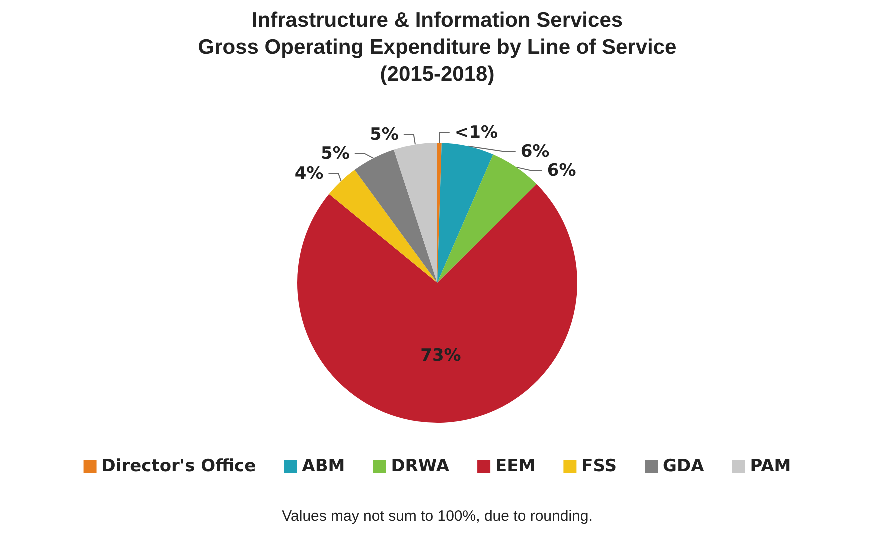 The width and height of the screenshot is (875, 538). Describe the element at coordinates (179, 466) in the screenshot. I see `legend-label: Director's Office` at that location.